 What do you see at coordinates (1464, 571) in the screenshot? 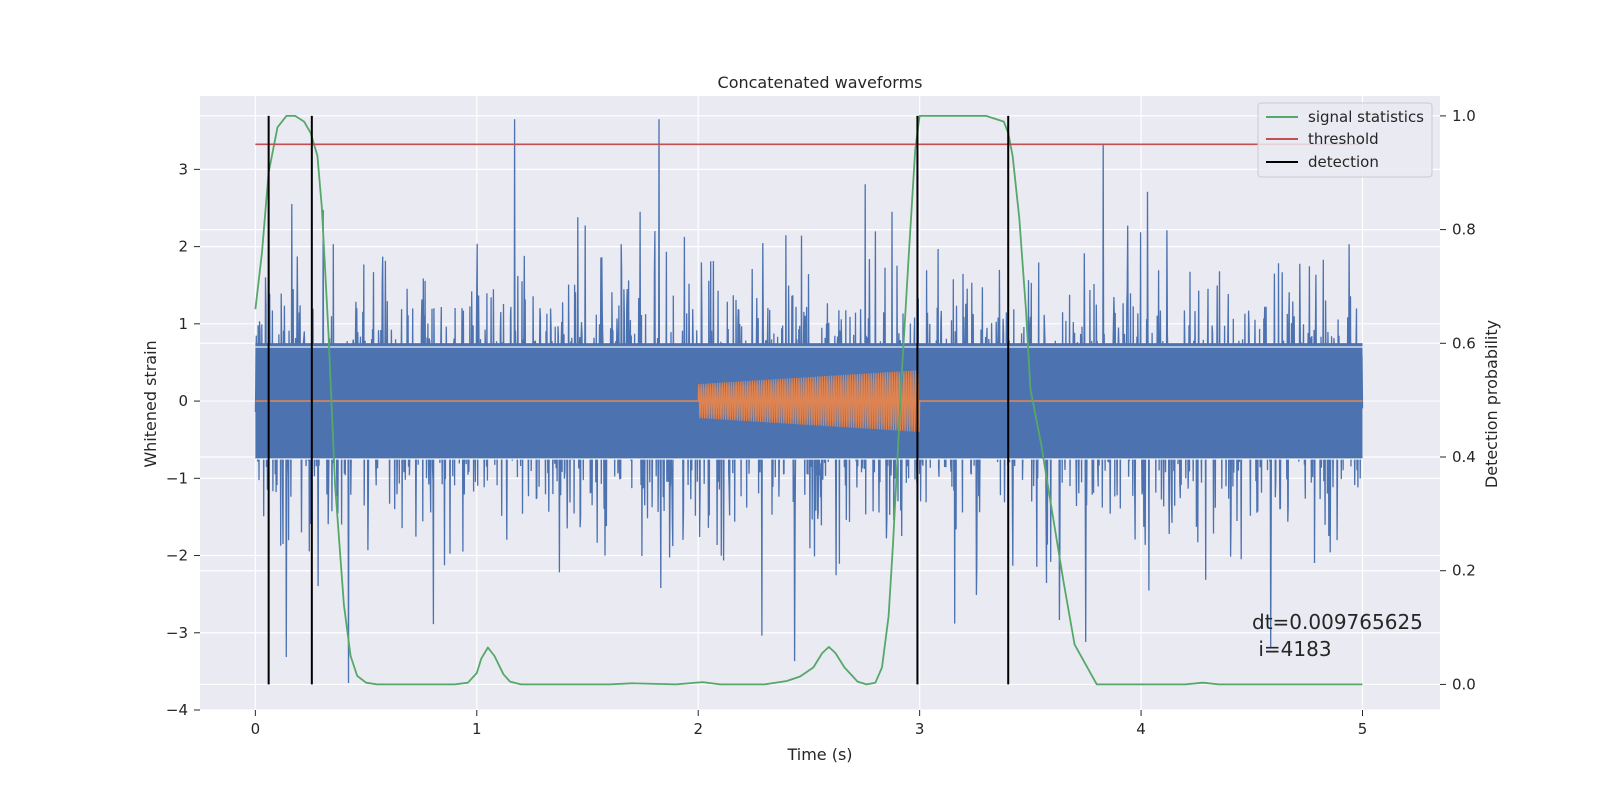
I see `y2-tick-label: 0.2` at bounding box center [1464, 571].